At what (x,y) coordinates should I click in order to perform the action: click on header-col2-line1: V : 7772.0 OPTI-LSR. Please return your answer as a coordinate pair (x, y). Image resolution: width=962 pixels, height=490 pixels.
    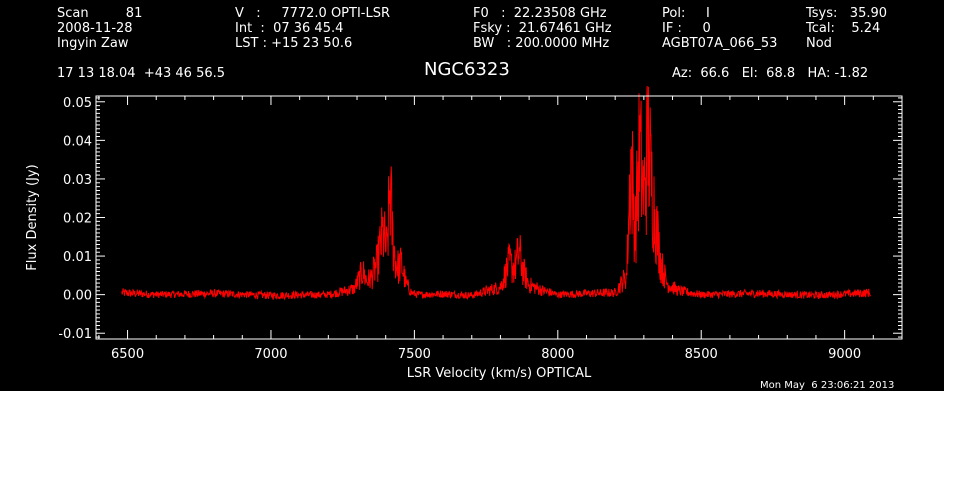
    Looking at the image, I should click on (313, 13).